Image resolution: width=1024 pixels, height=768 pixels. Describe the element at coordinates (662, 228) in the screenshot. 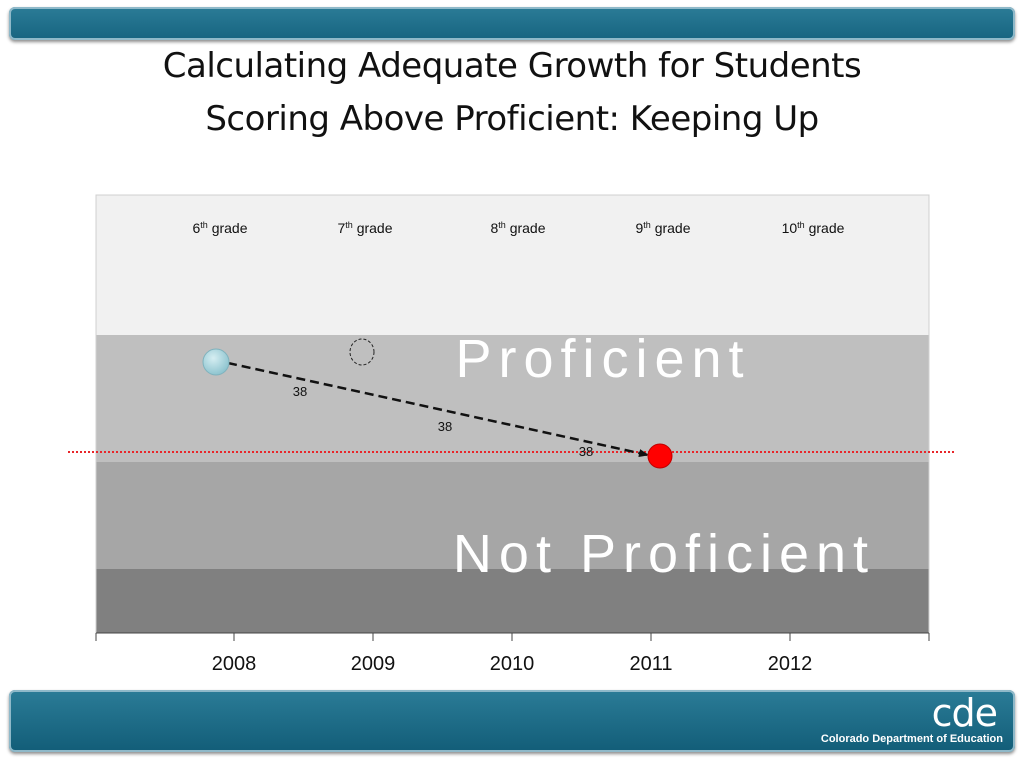

I see `grade-label: 9th grade` at that location.